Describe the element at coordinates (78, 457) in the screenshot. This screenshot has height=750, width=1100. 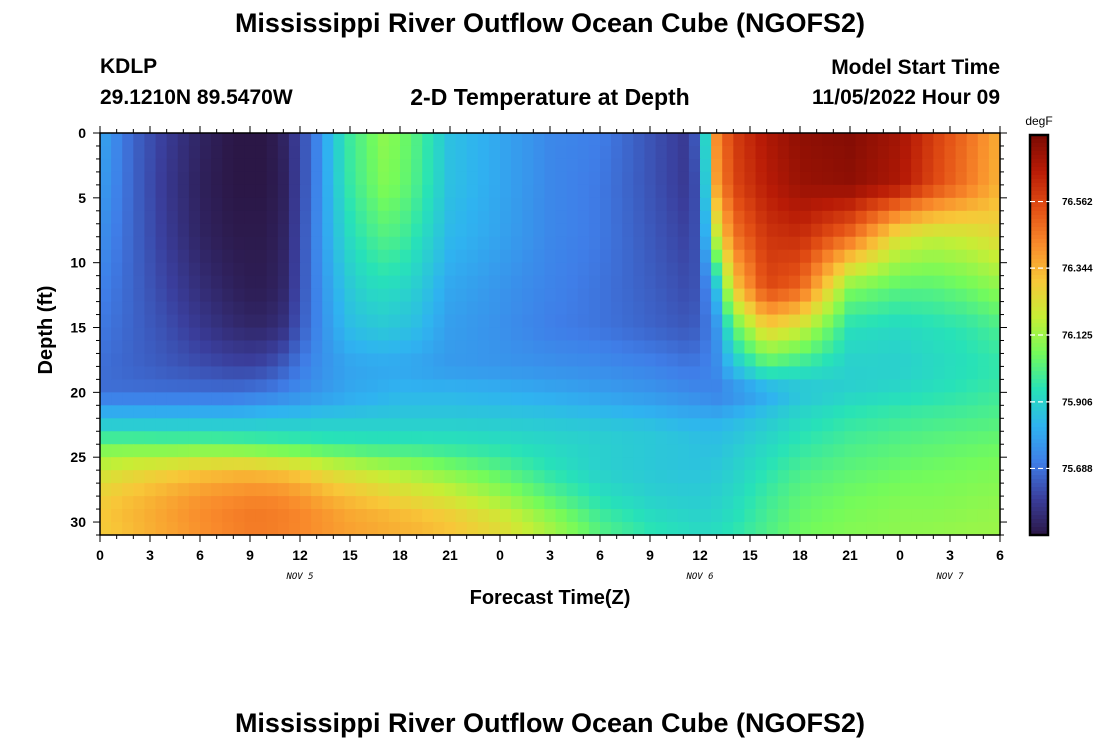
I see `y-tick-label: 25` at that location.